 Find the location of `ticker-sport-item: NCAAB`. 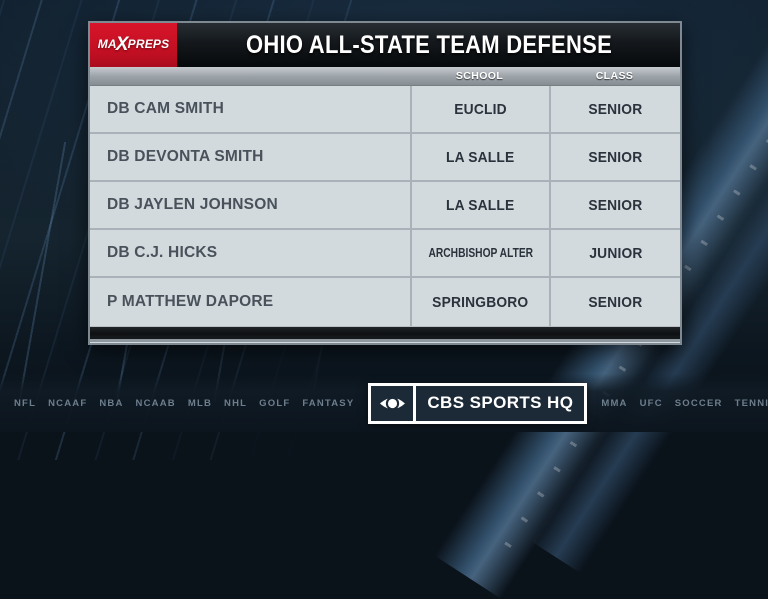

ticker-sport-item: NCAAB is located at coordinates (155, 403).